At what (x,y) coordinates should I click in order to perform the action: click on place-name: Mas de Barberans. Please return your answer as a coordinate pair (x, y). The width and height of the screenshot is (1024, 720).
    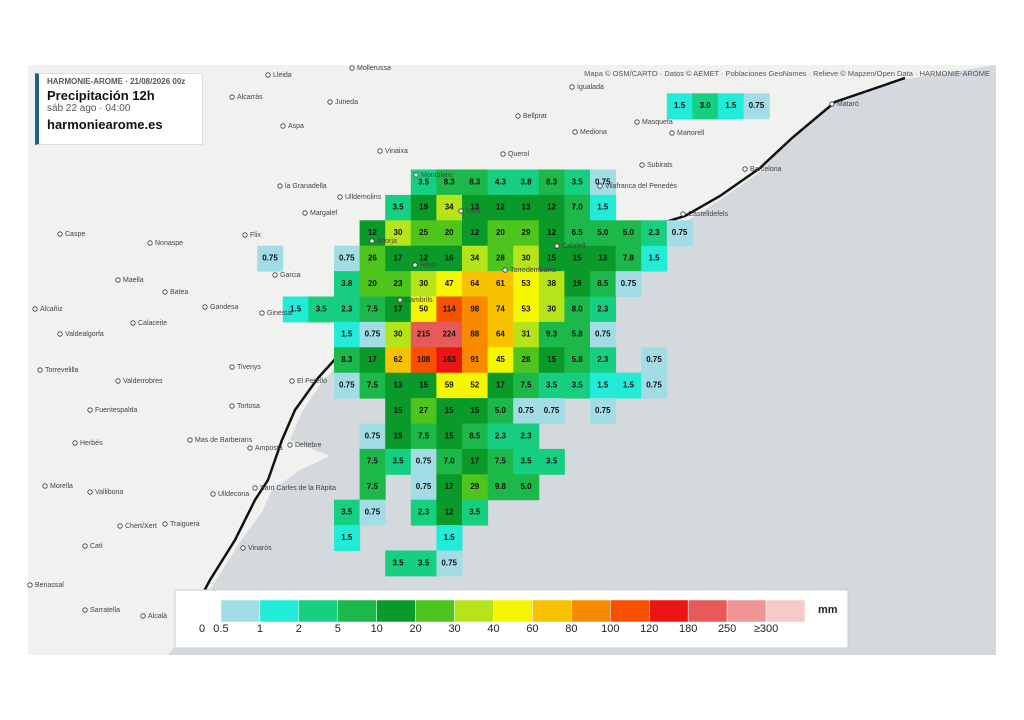
    Looking at the image, I should click on (224, 440).